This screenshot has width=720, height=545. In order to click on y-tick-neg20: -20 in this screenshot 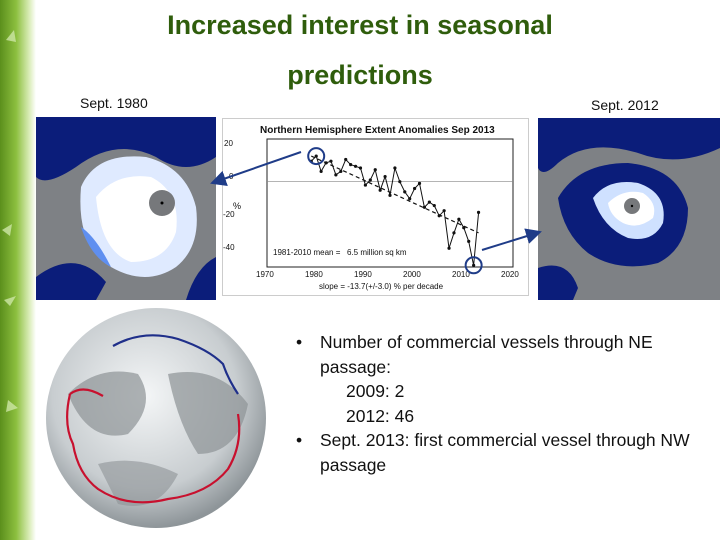, I will do `click(229, 214)`.